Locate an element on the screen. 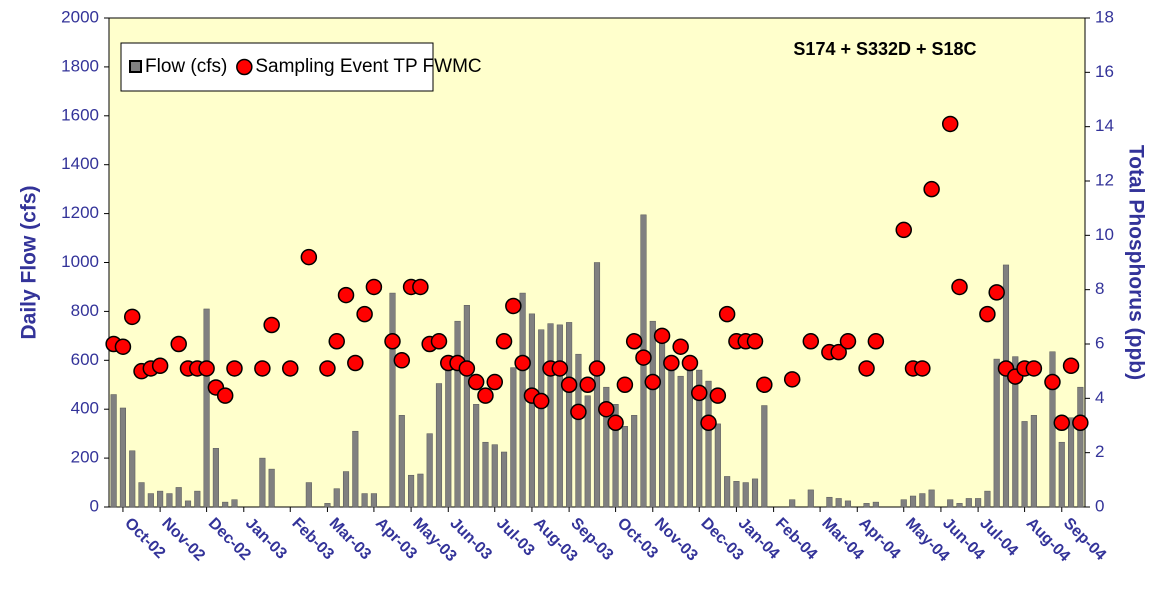 The height and width of the screenshot is (604, 1149). y-tick-label: 2000 is located at coordinates (80, 16).